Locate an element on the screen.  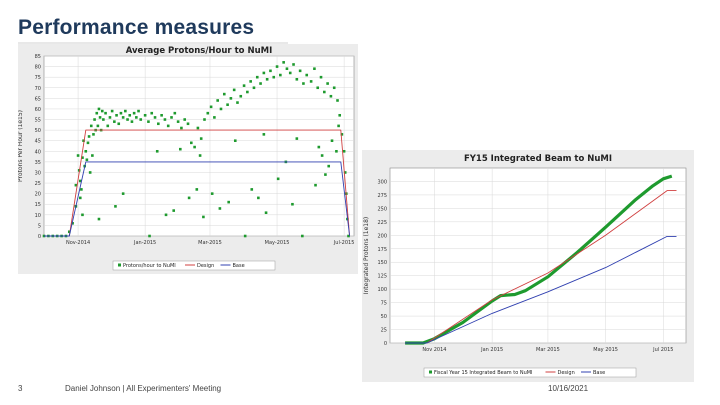
x-tick-label: Nov 2014 is located at coordinates (434, 350).